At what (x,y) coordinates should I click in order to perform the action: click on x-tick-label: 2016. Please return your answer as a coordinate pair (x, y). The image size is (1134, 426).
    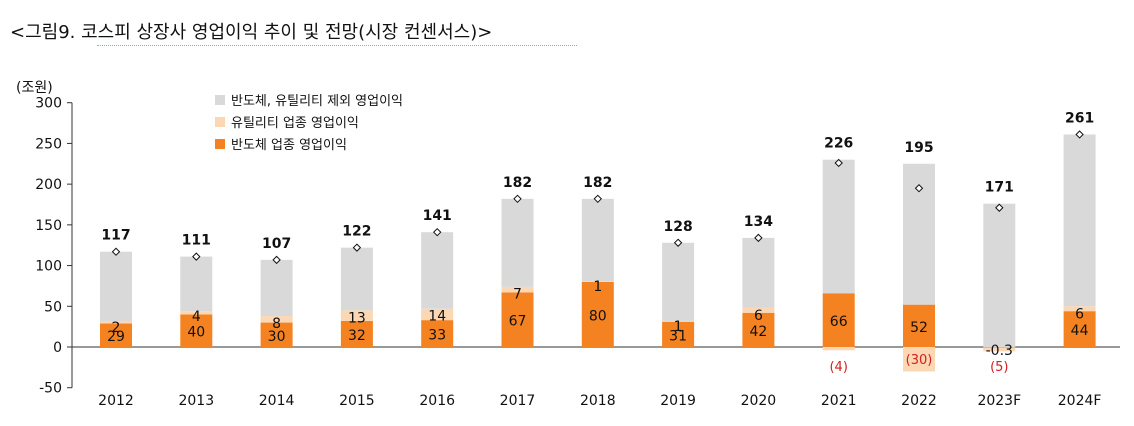
    Looking at the image, I should click on (437, 401).